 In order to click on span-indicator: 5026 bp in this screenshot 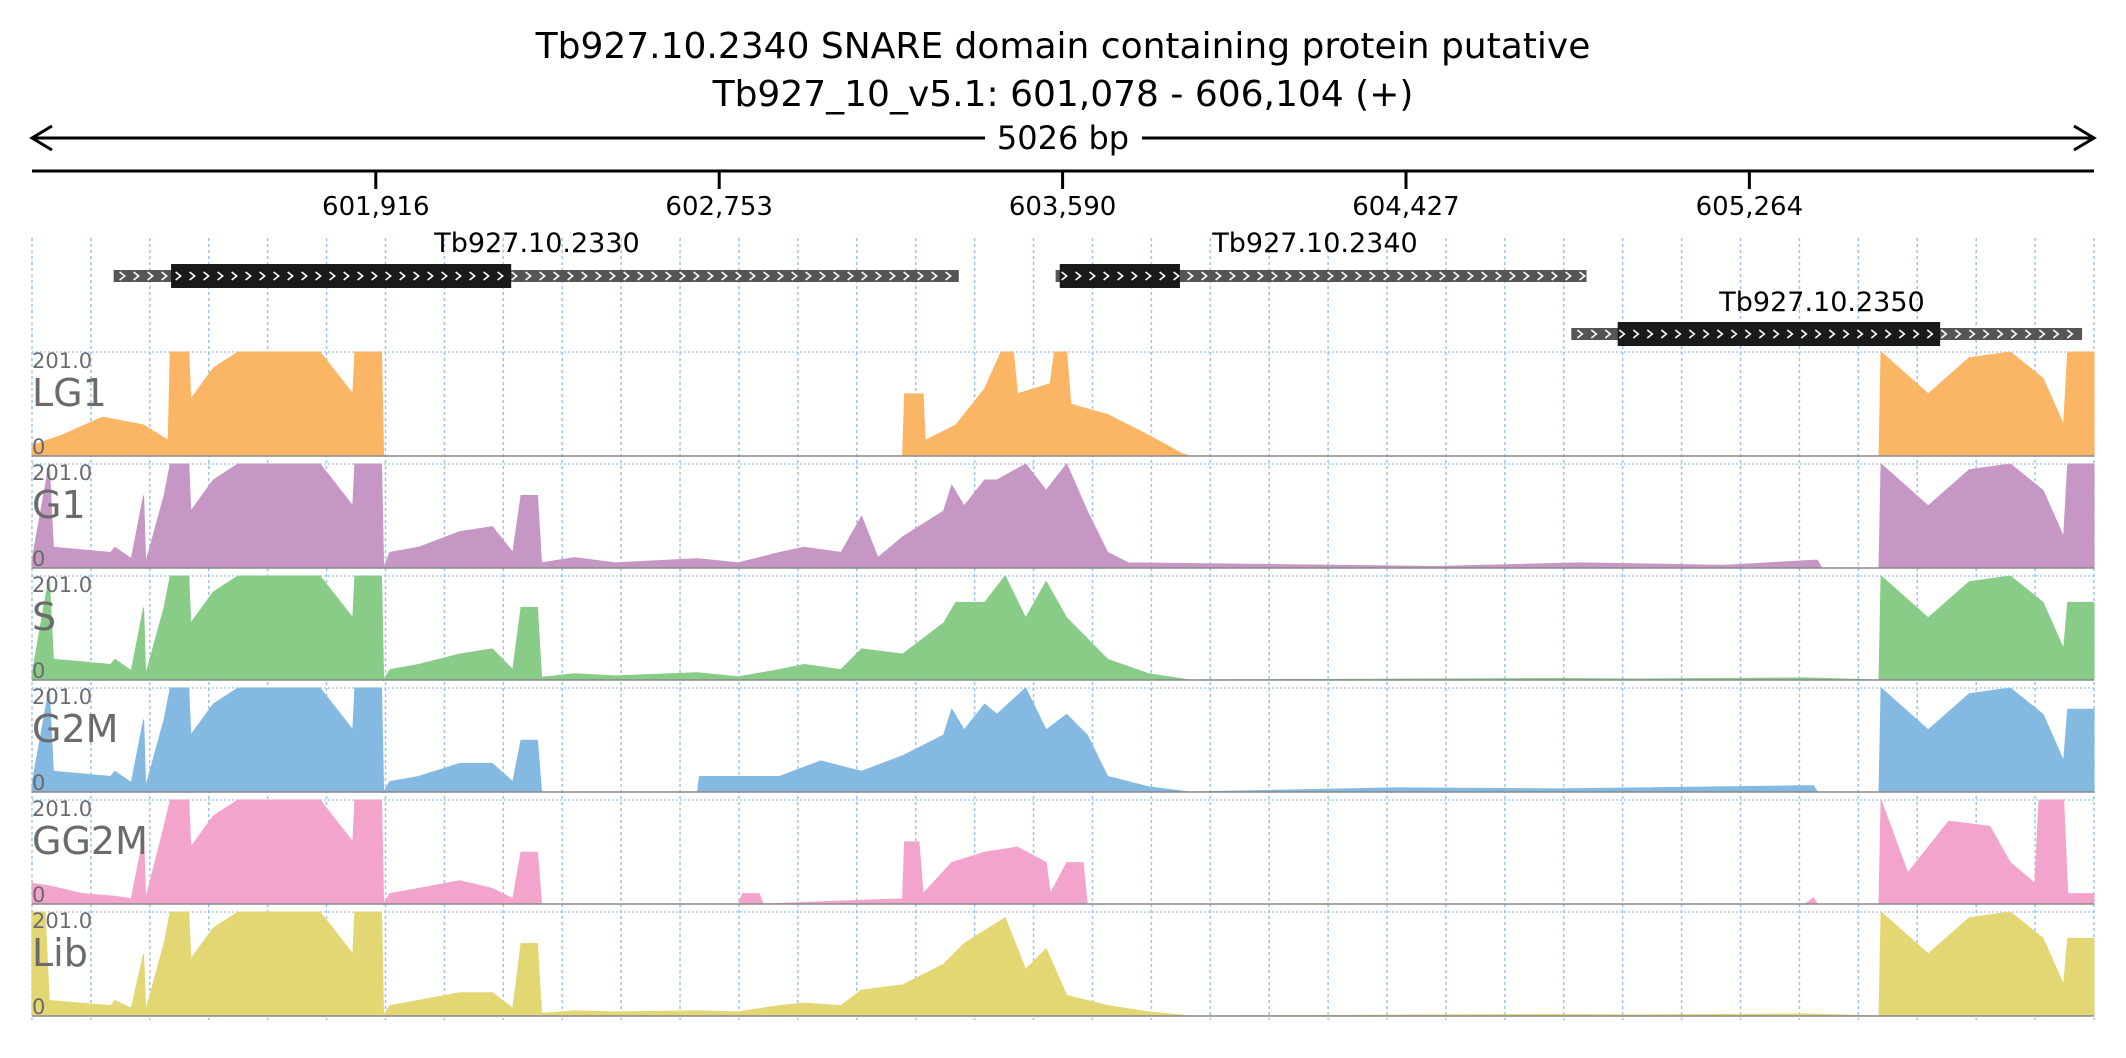, I will do `click(1063, 138)`.